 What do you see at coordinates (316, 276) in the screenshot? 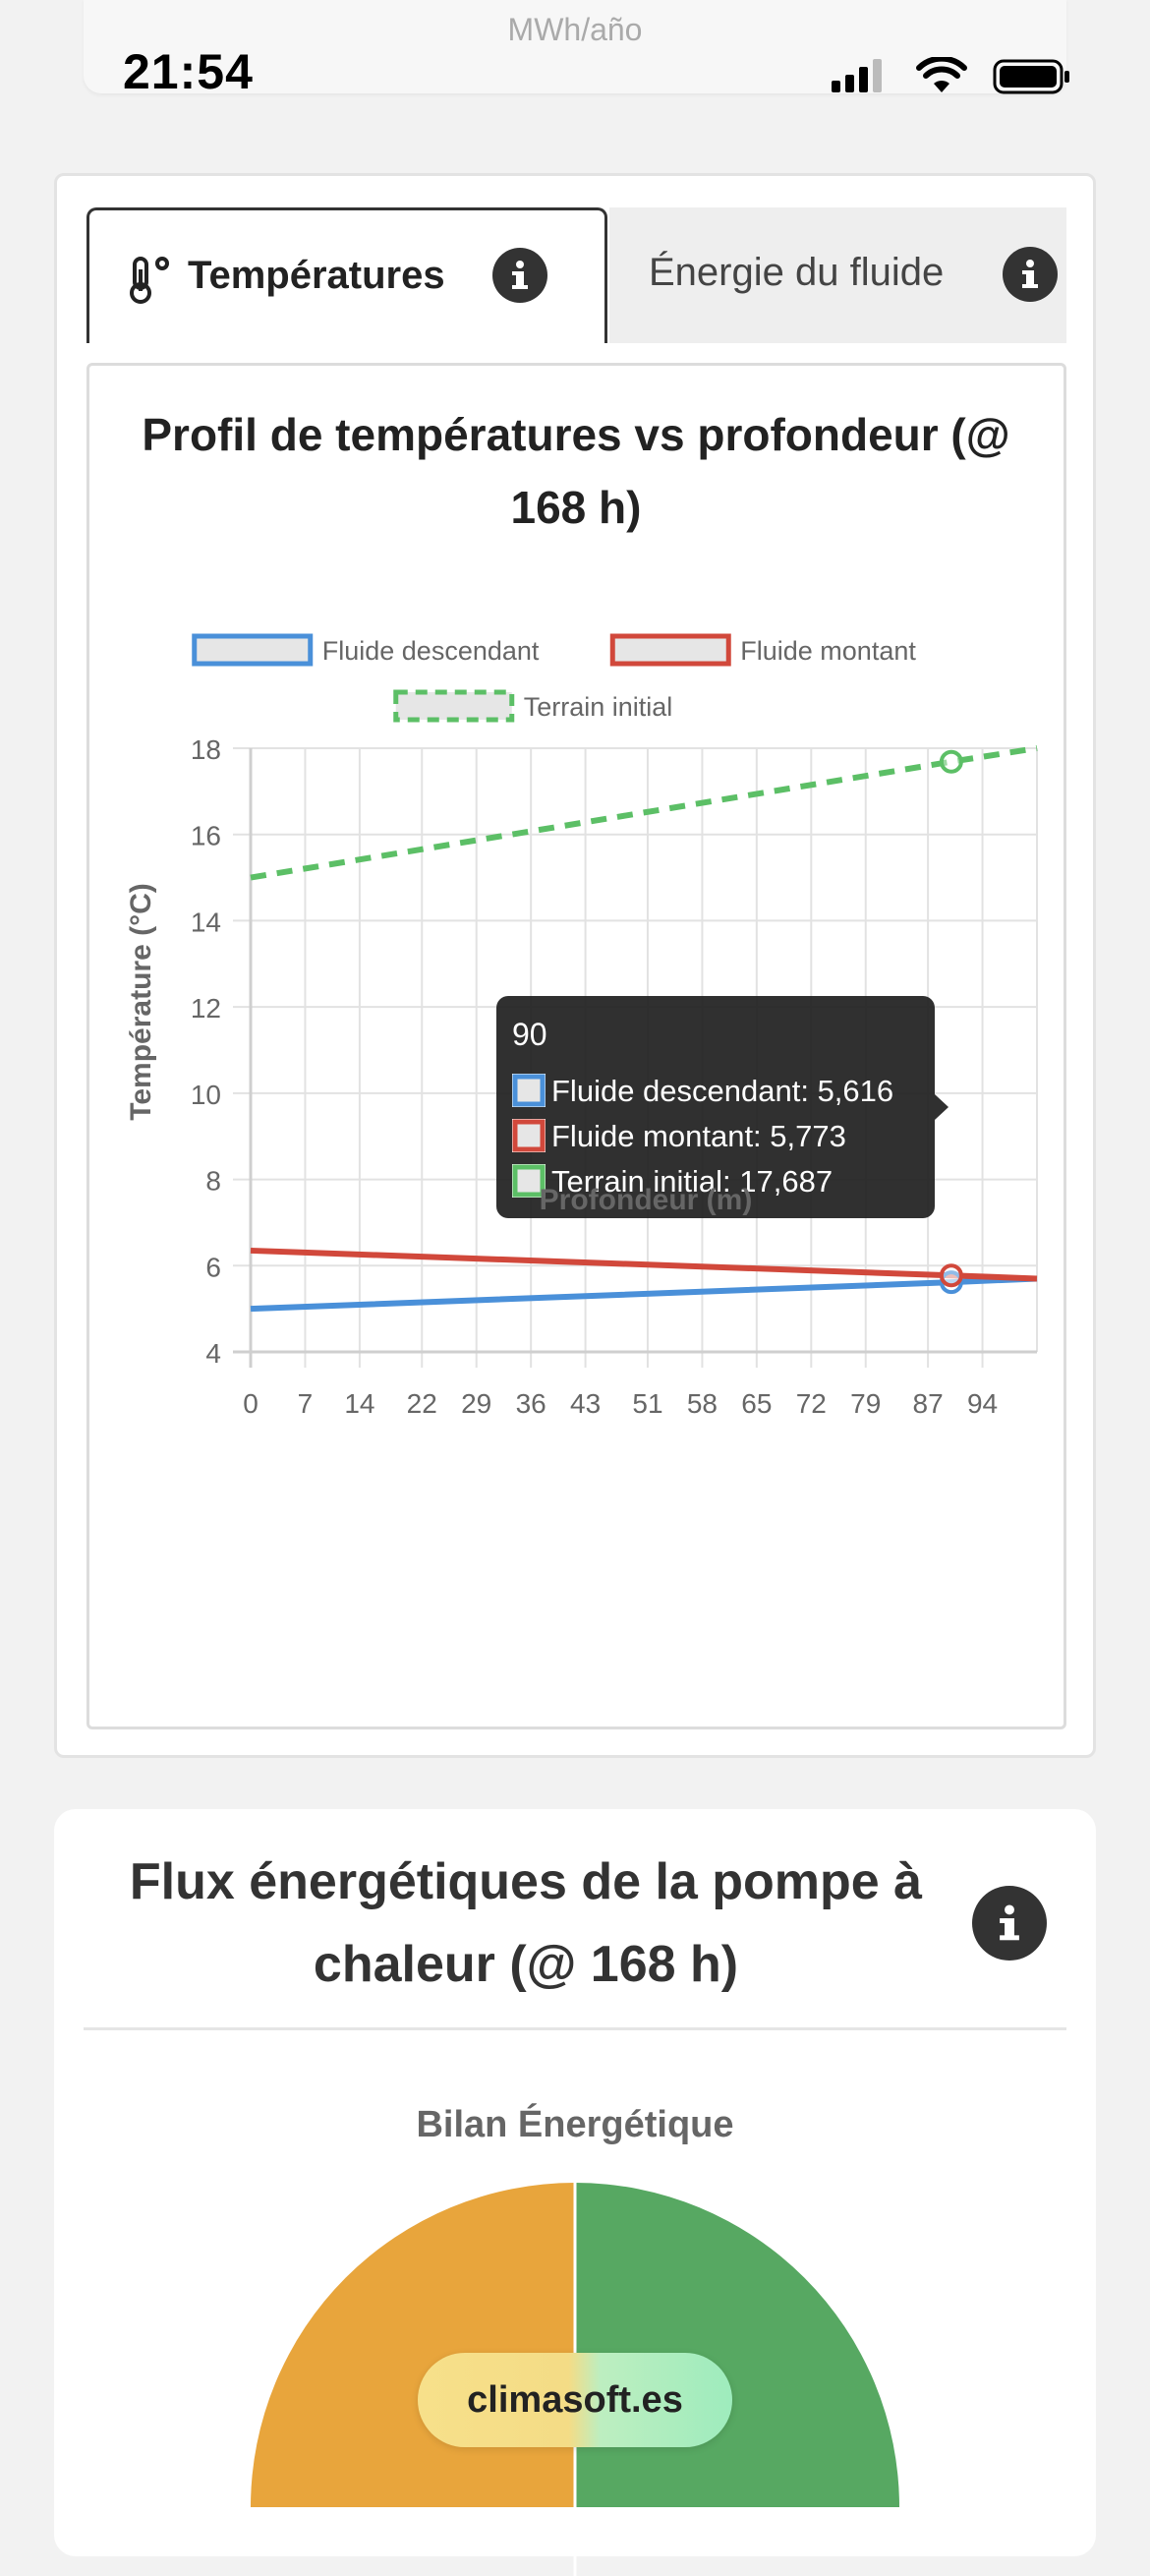
I see `tab-temperatures-label: Températures` at bounding box center [316, 276].